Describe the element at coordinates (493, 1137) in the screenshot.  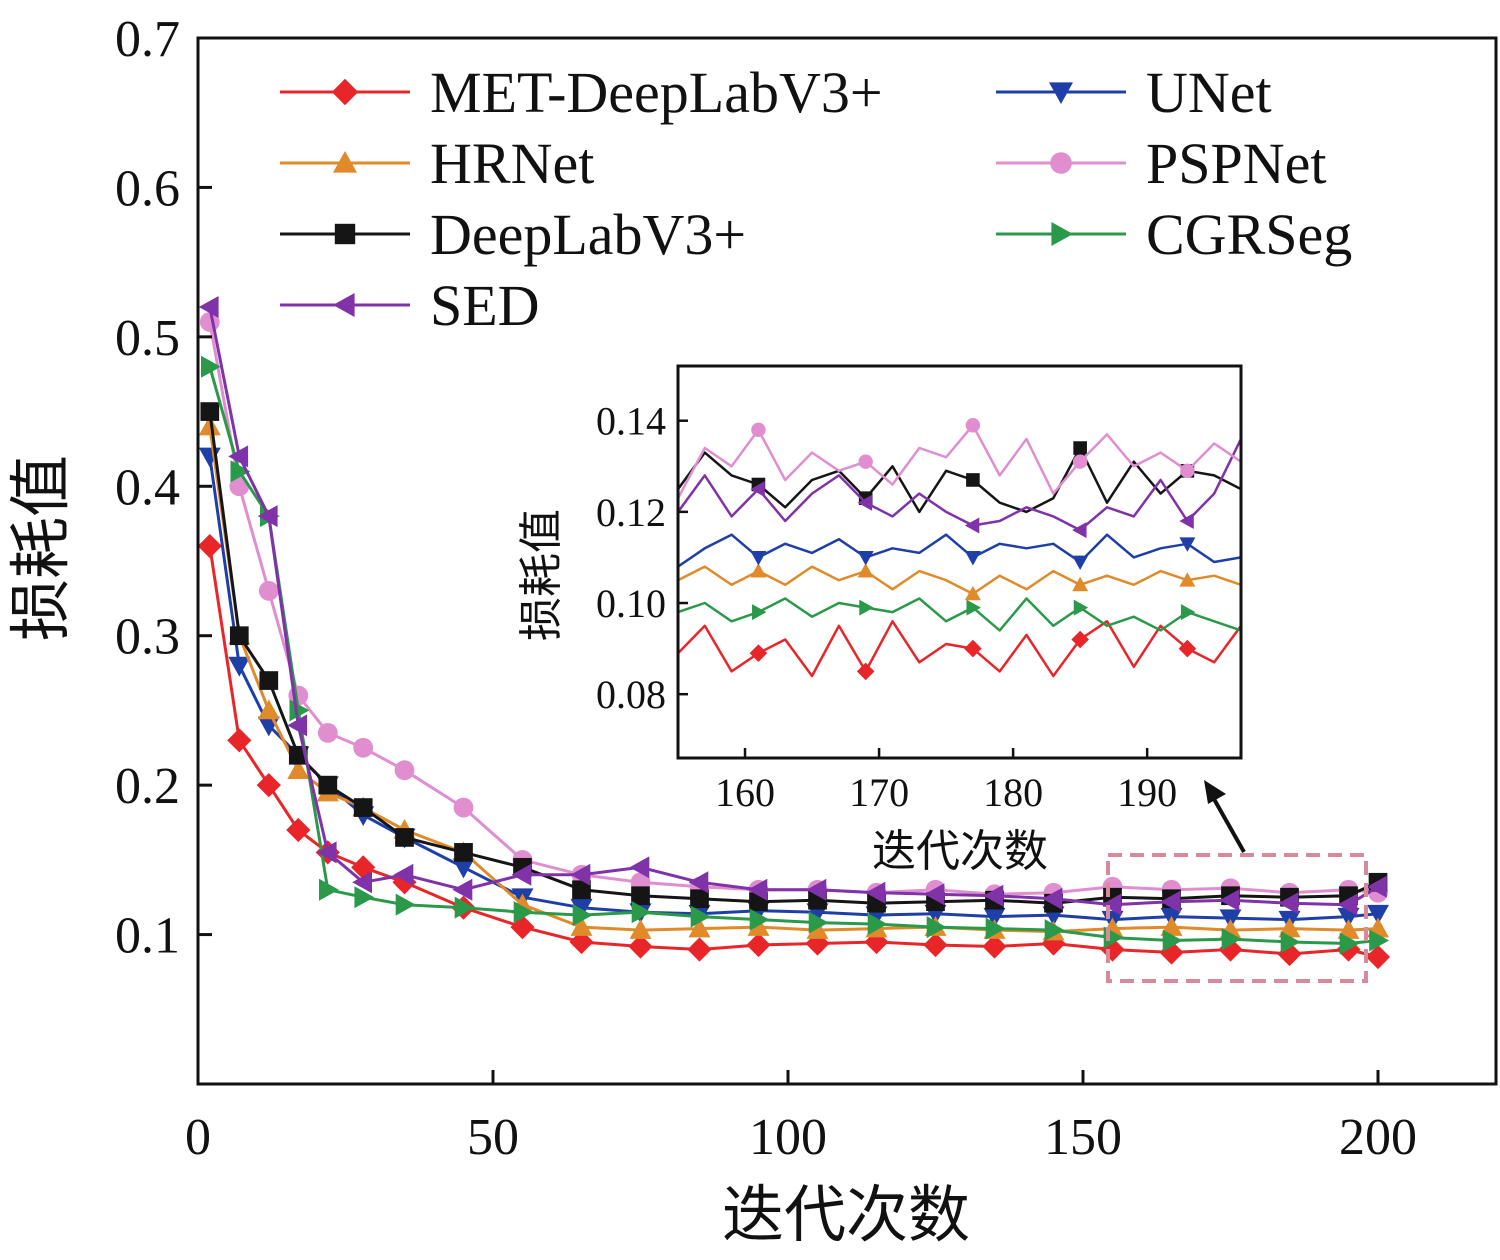
I see `x-tick-label: 50` at that location.